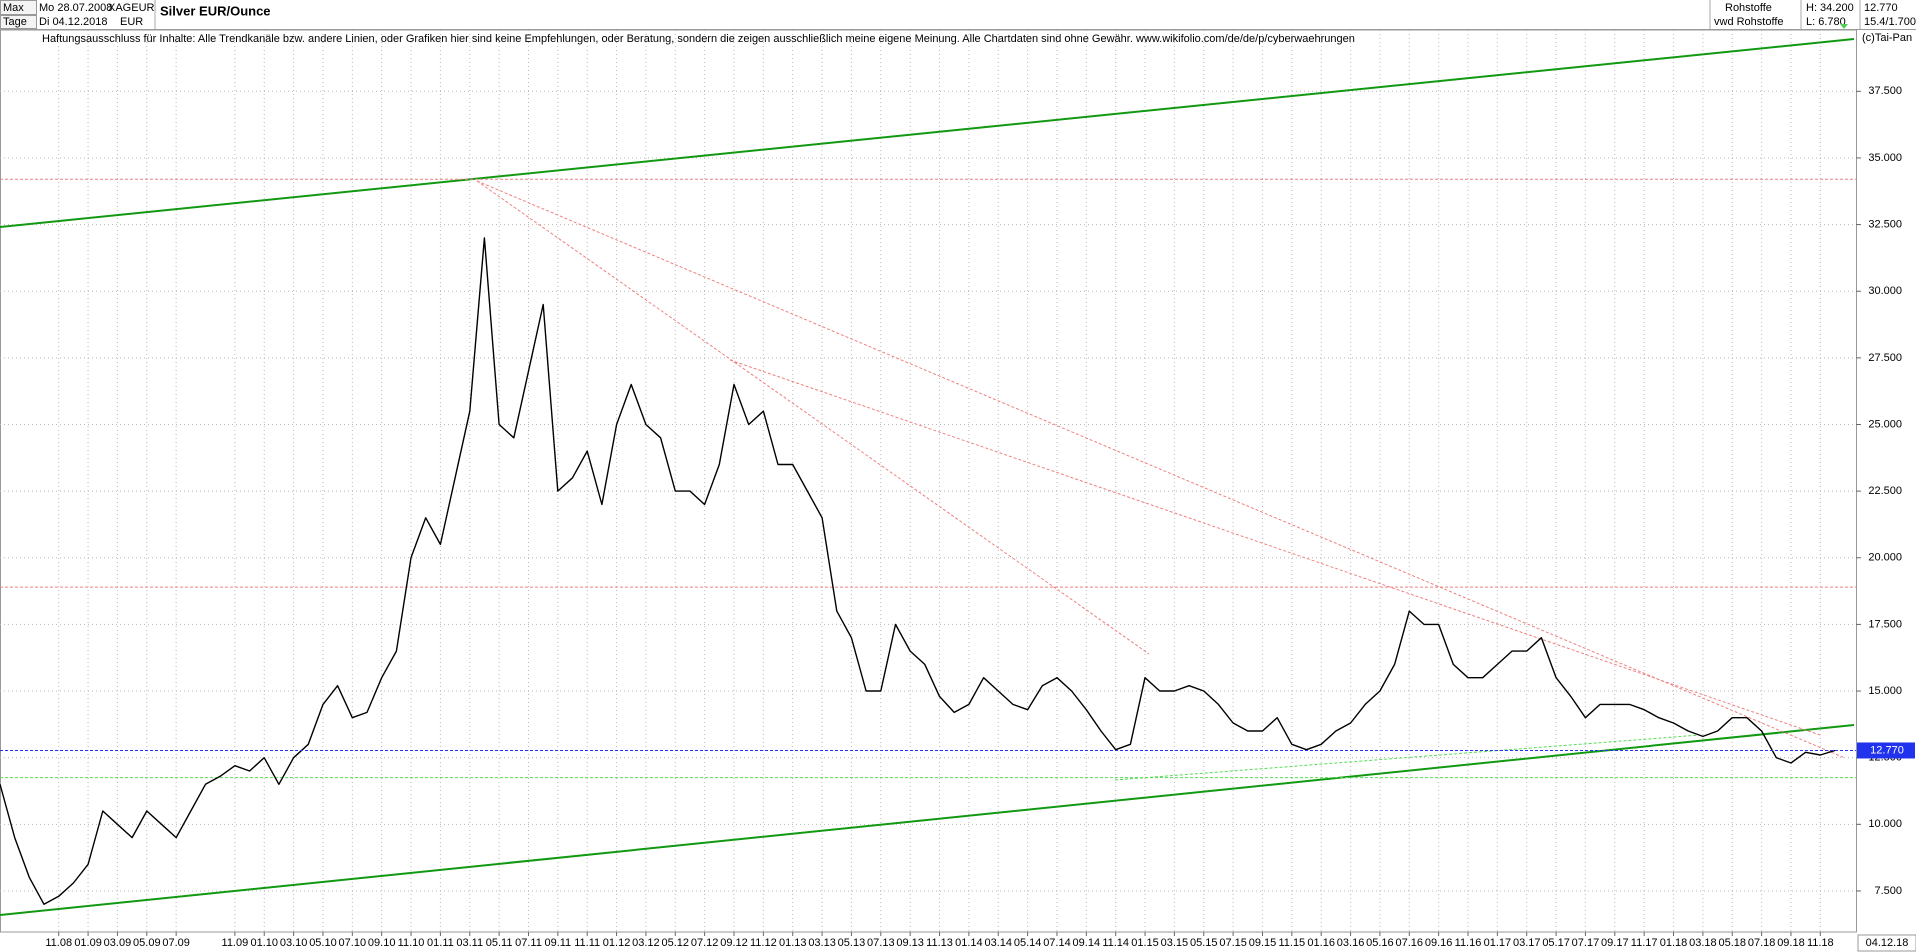 The image size is (1916, 952). Describe the element at coordinates (557, 943) in the screenshot. I see `x-tick-label: 09.11` at that location.